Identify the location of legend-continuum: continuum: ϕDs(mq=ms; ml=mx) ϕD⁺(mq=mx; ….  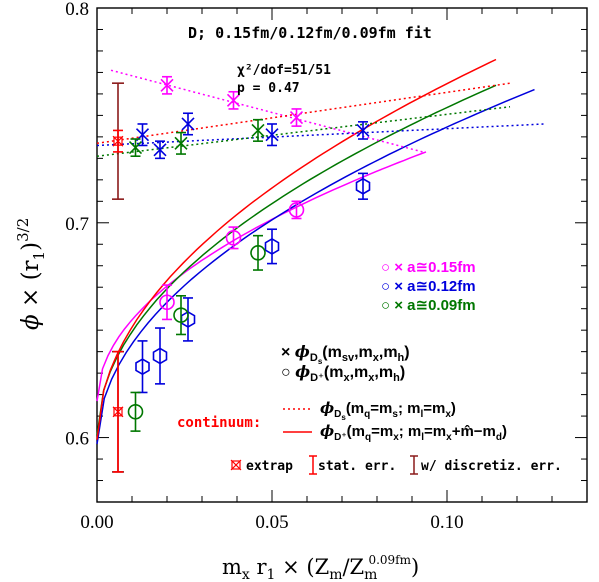
(342, 421).